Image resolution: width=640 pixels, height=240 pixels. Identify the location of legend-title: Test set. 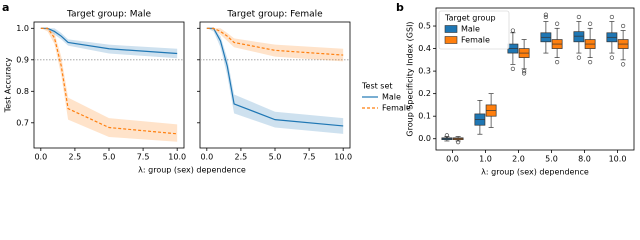
(377, 86).